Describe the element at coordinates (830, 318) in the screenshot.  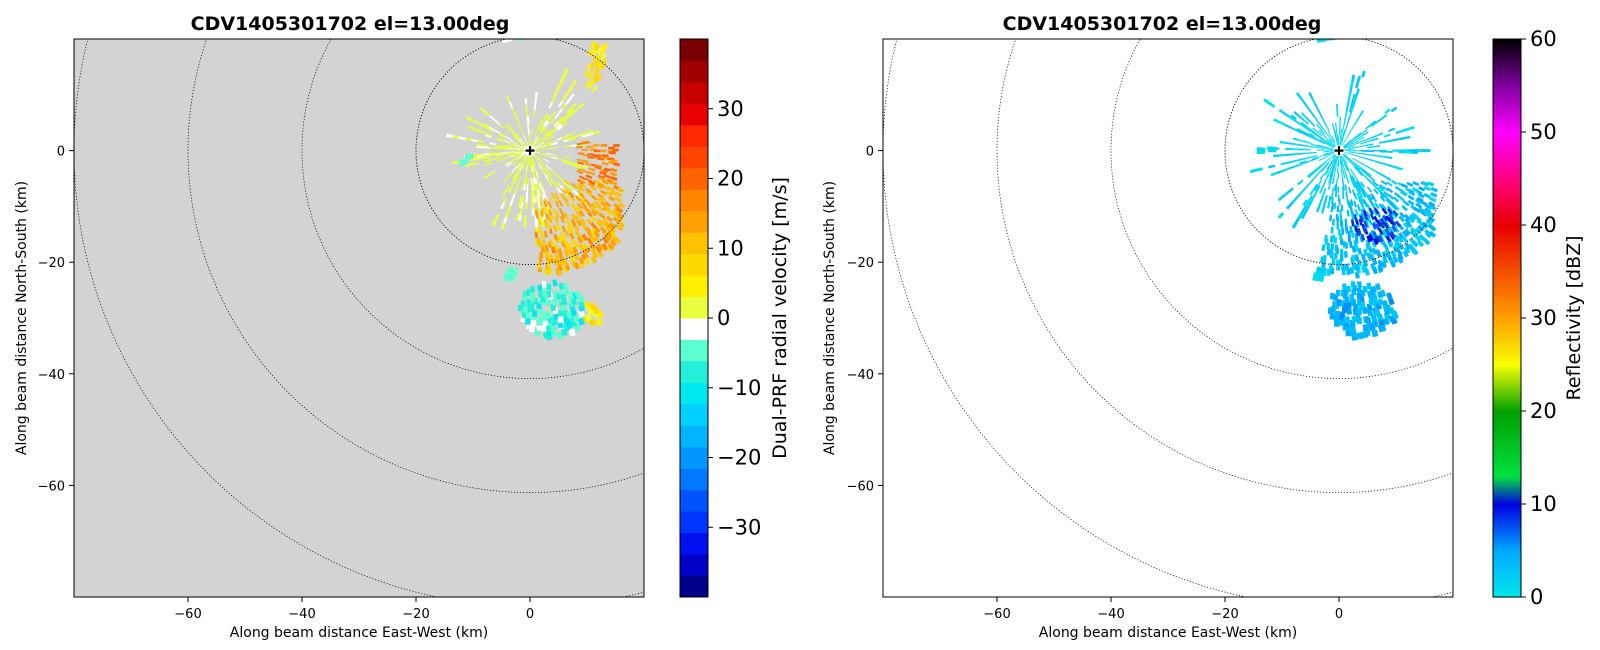
I see `y-axis-label-reflectivity: Along beam distance North-South (km)` at that location.